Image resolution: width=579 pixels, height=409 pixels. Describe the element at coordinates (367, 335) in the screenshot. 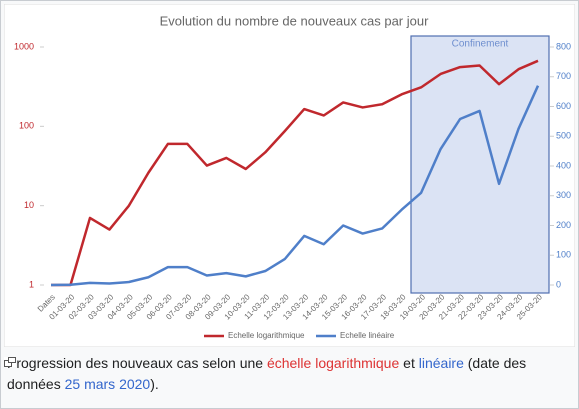

I see `legend-label: Echelle linéaire` at that location.